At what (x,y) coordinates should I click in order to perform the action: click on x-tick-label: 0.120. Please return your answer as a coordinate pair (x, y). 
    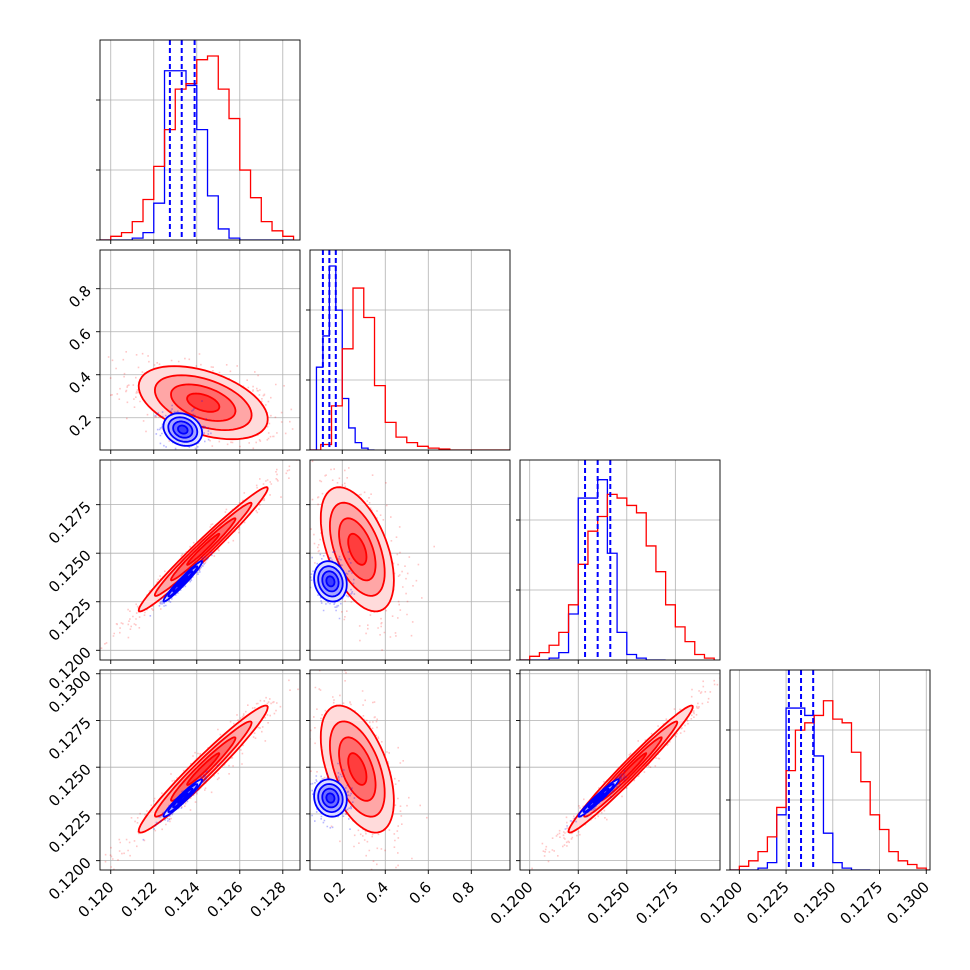
    Looking at the image, I should click on (95, 899).